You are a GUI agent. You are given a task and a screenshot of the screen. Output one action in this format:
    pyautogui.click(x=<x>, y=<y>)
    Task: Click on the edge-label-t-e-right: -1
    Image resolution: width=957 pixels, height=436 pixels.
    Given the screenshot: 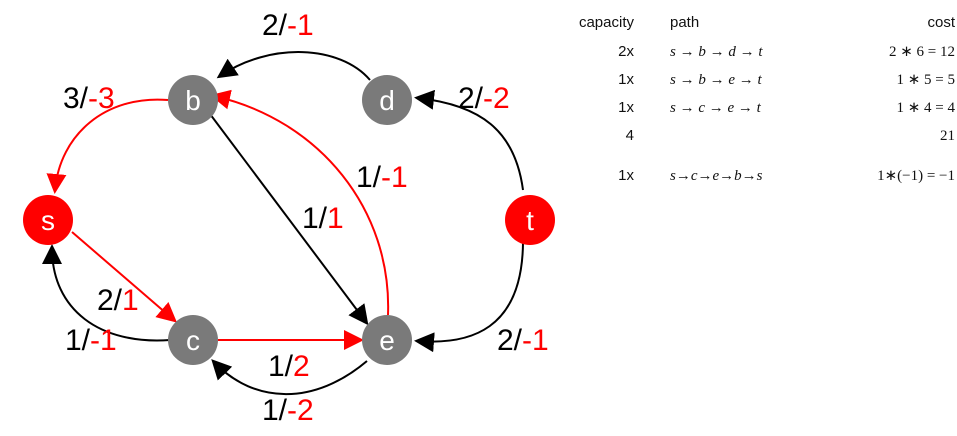 What is the action you would take?
    pyautogui.click(x=535, y=340)
    